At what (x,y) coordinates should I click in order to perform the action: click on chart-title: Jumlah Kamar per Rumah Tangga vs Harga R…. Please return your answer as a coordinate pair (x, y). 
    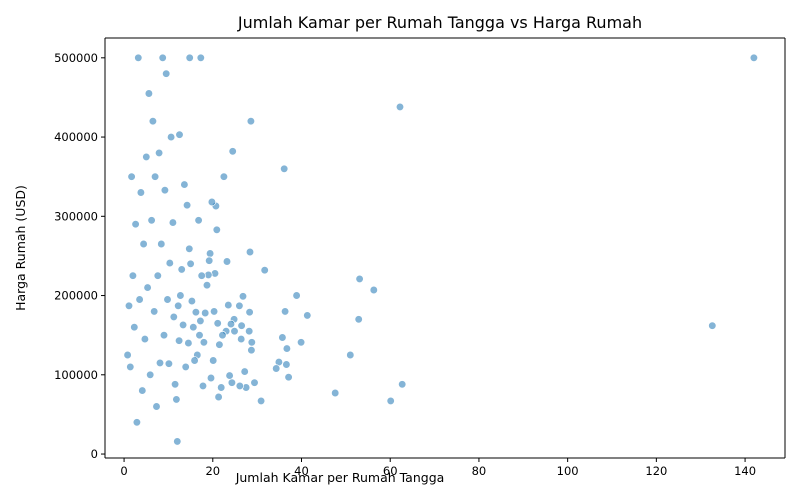
    Looking at the image, I should click on (439, 22).